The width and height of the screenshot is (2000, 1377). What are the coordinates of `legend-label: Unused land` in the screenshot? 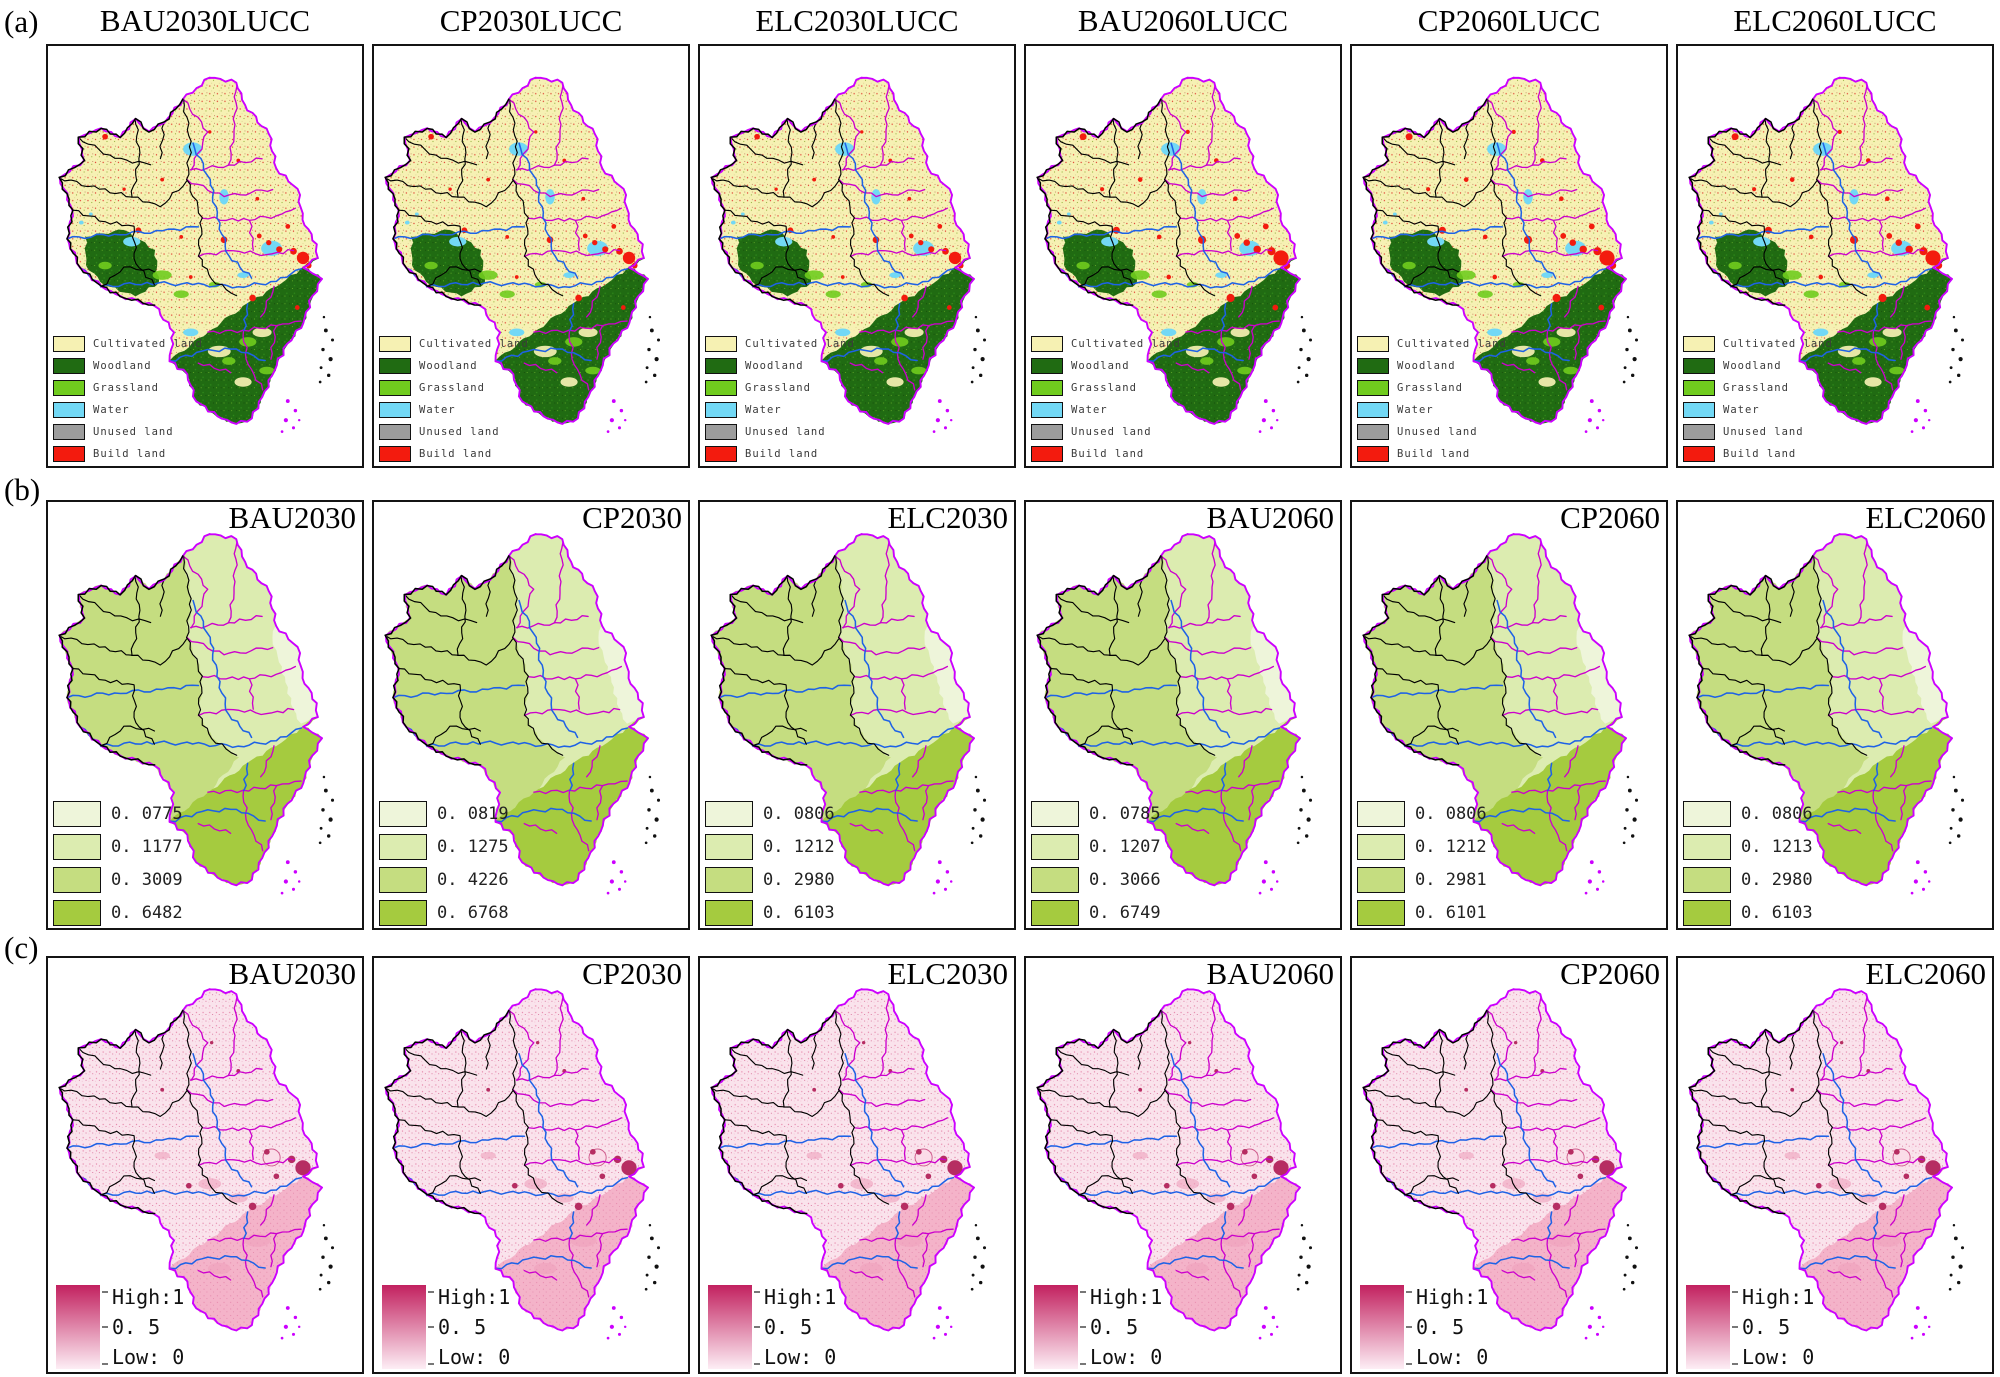 It's located at (785, 432).